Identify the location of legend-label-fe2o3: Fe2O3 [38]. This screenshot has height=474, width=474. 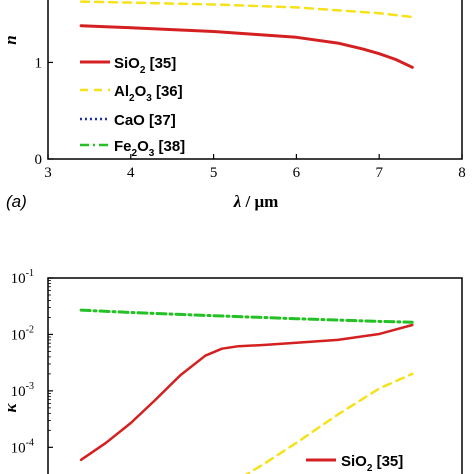
(149, 148).